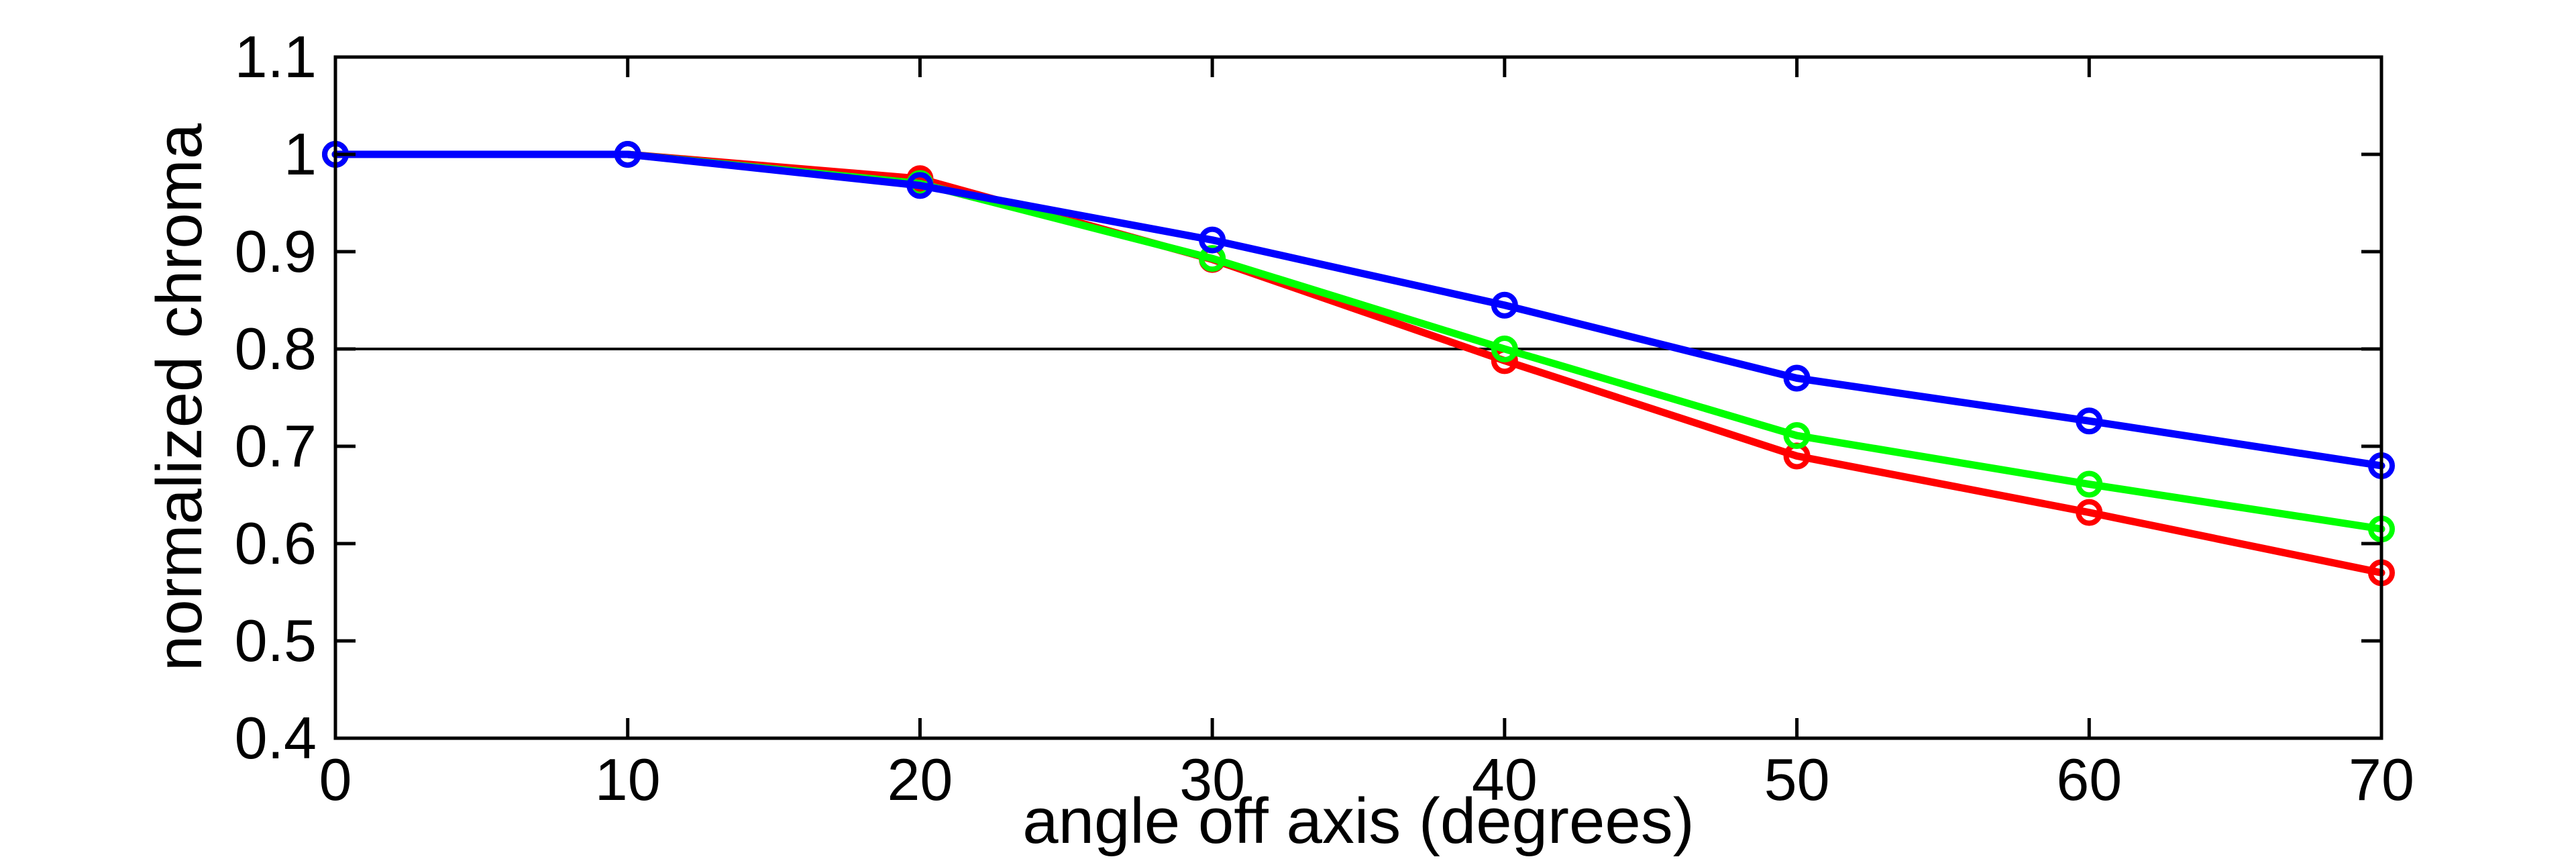  I want to click on x-tick-label: 20, so click(920, 780).